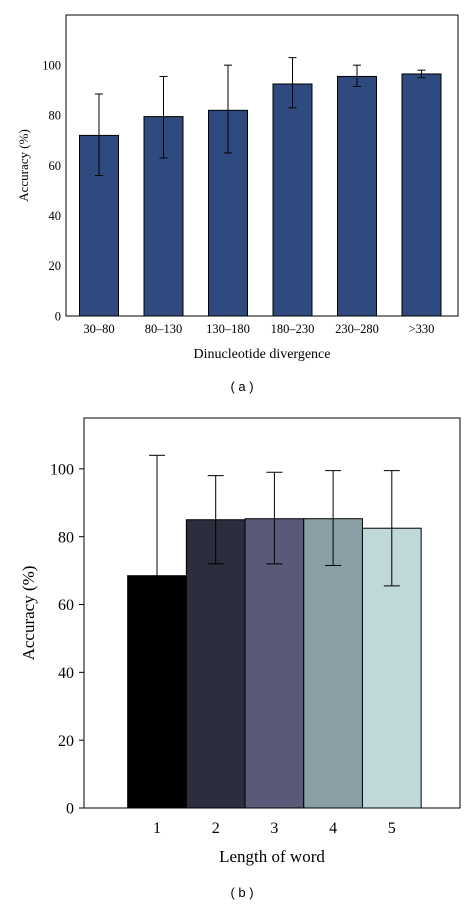 This screenshot has height=906, width=474. What do you see at coordinates (157, 828) in the screenshot?
I see `x-tick-label: 1` at bounding box center [157, 828].